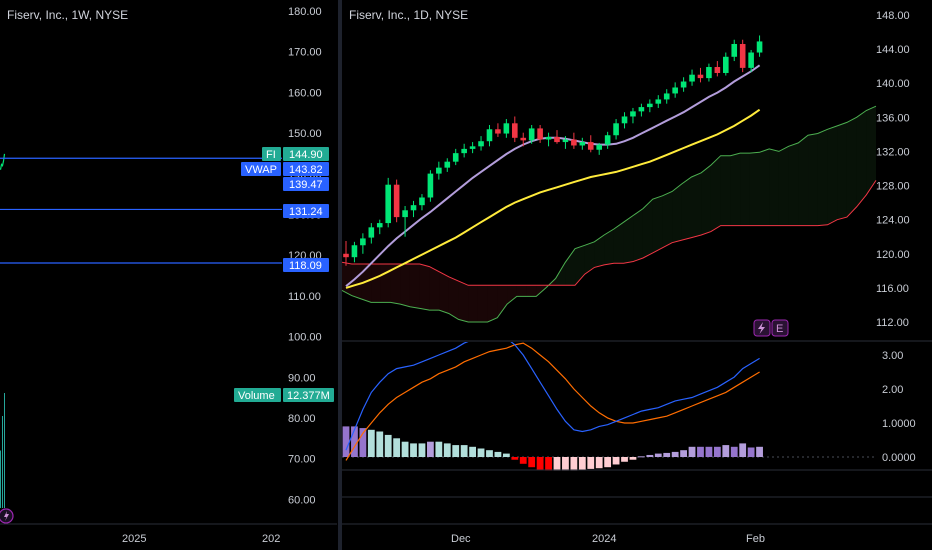 Image resolution: width=932 pixels, height=550 pixels. What do you see at coordinates (134, 539) in the screenshot?
I see `left-x-tick-2025: 2025` at bounding box center [134, 539].